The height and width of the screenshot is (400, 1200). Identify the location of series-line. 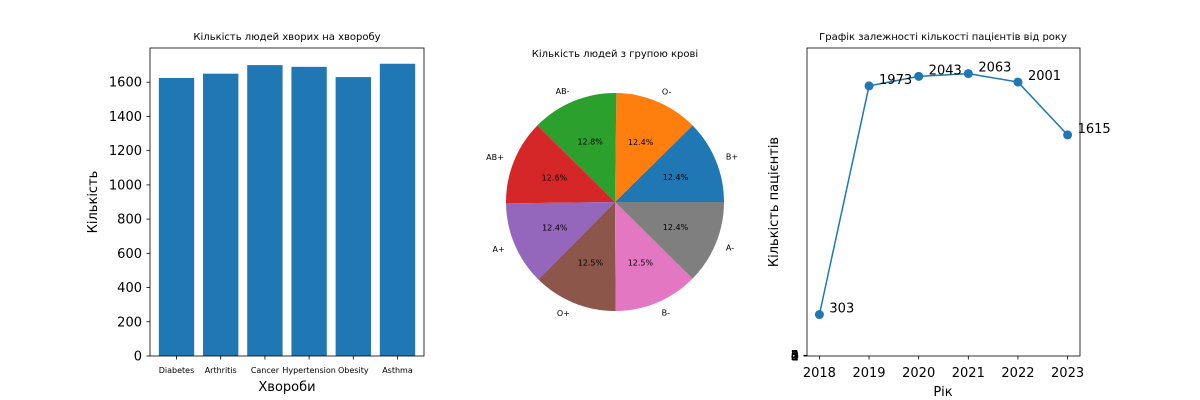
(943, 193).